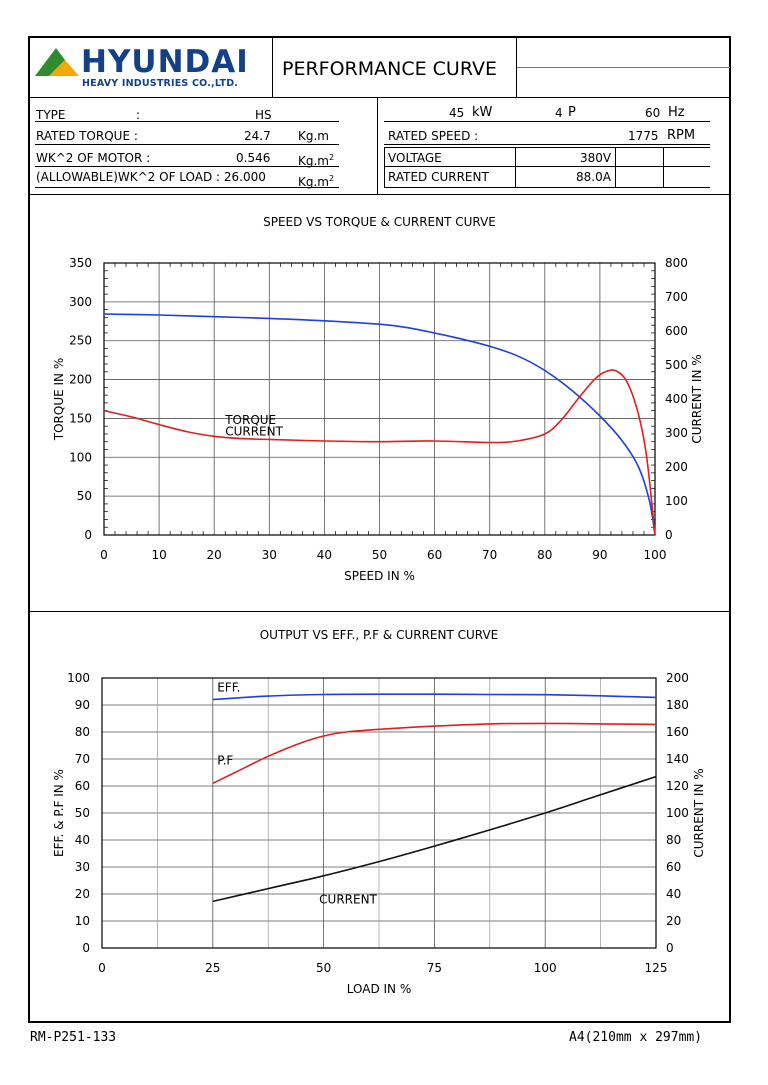 The image size is (768, 1085). Describe the element at coordinates (547, 147) in the screenshot. I see `spec-right-rule-2b` at that location.